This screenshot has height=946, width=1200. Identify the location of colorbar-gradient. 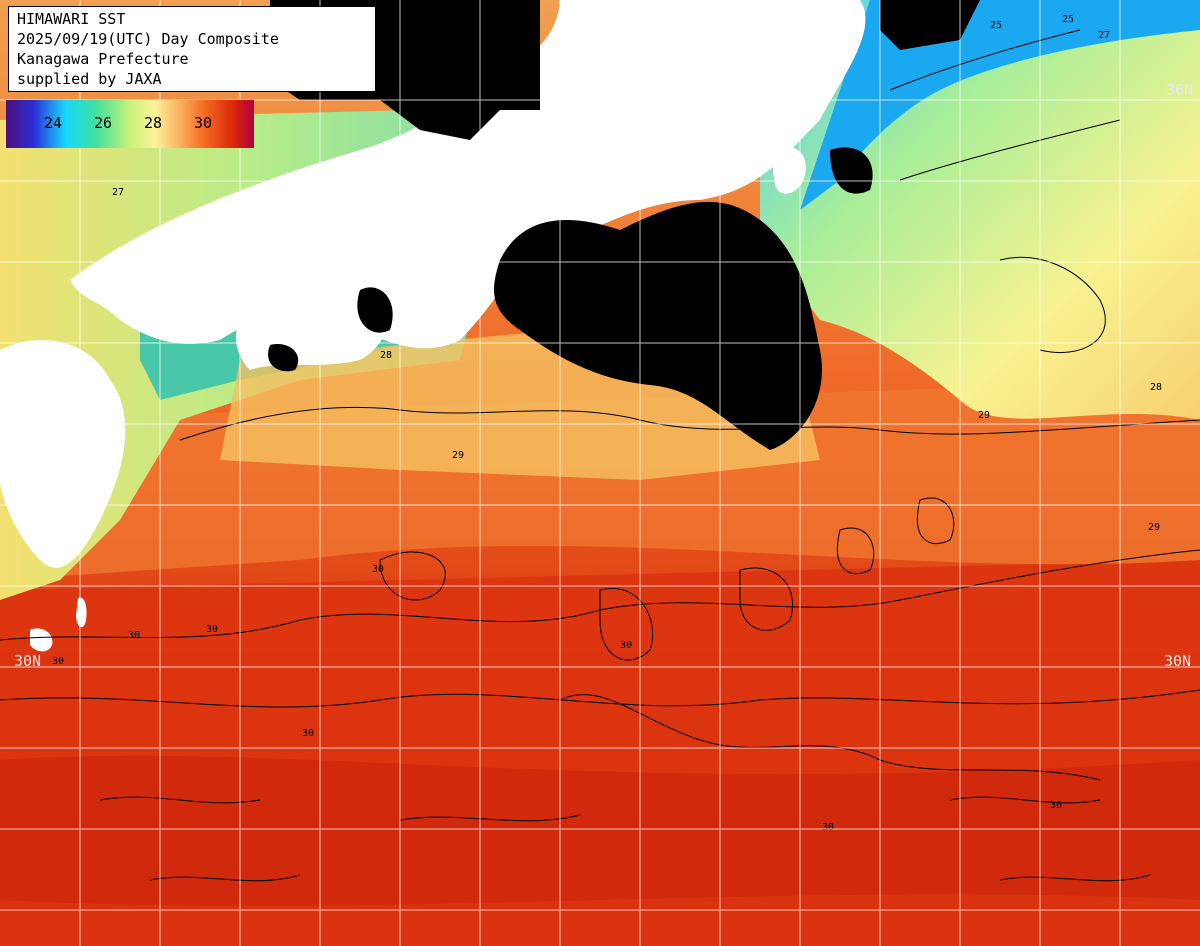
(130, 124).